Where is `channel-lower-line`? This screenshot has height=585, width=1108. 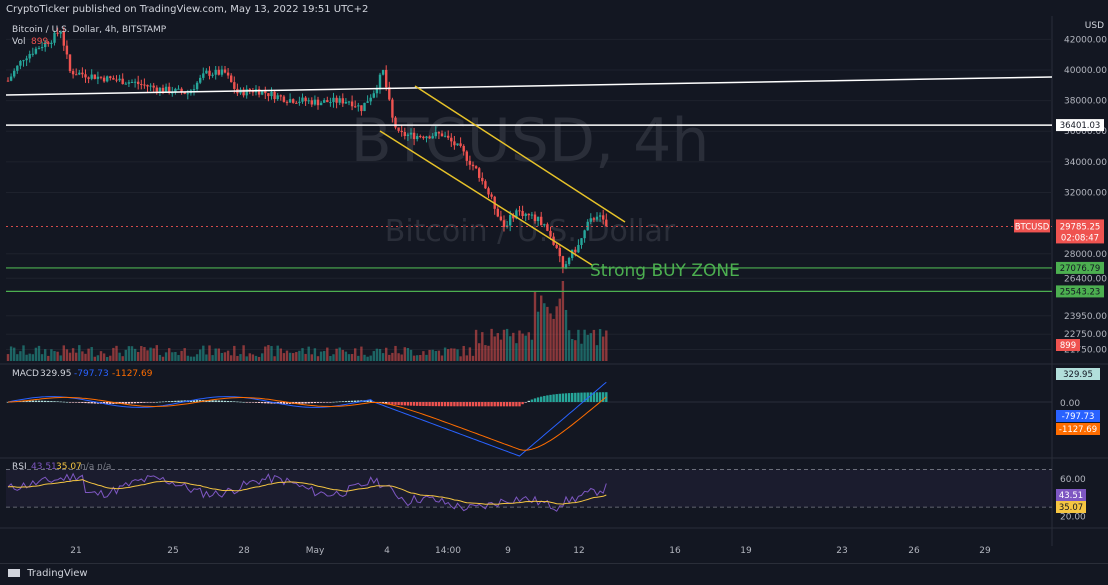
channel-lower-line is located at coordinates (486, 198).